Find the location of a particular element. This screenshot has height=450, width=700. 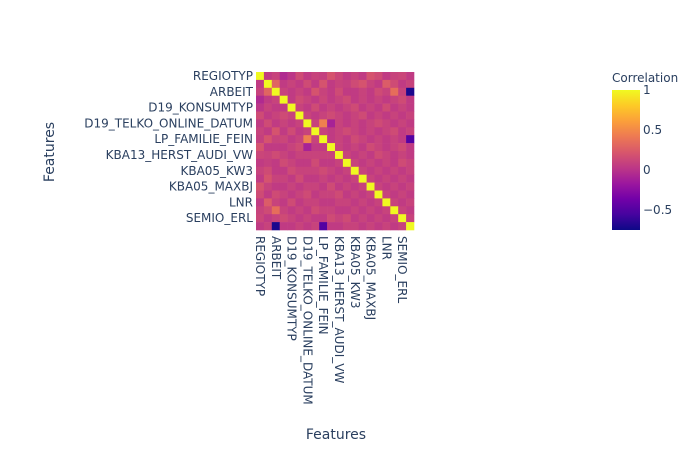

y-tick-label: LNR is located at coordinates (241, 202).